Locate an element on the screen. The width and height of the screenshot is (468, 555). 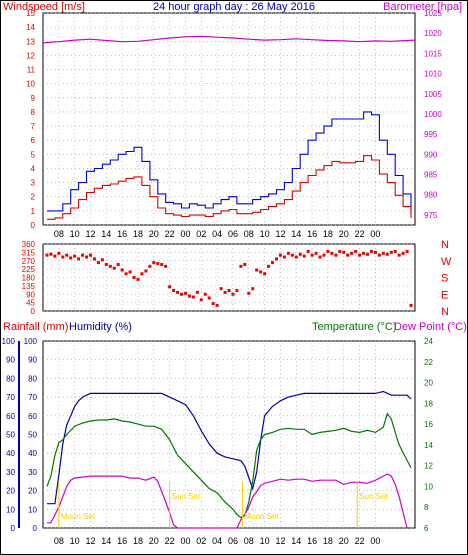
windspeed-tick-label: 8 is located at coordinates (33, 112).